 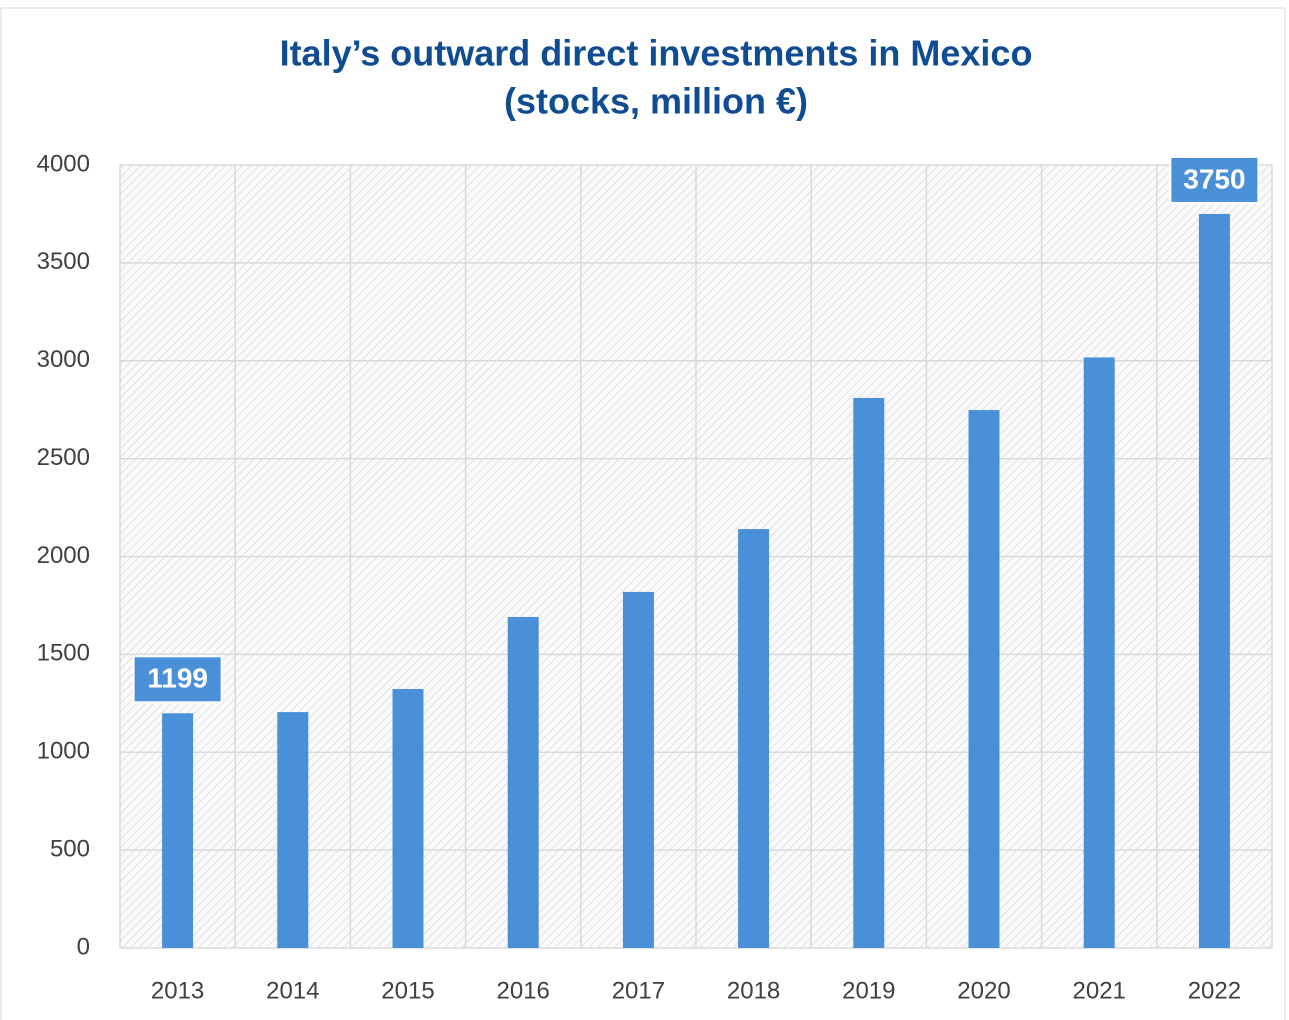 What do you see at coordinates (656, 101) in the screenshot?
I see `chart-title: (stocks, million €)` at bounding box center [656, 101].